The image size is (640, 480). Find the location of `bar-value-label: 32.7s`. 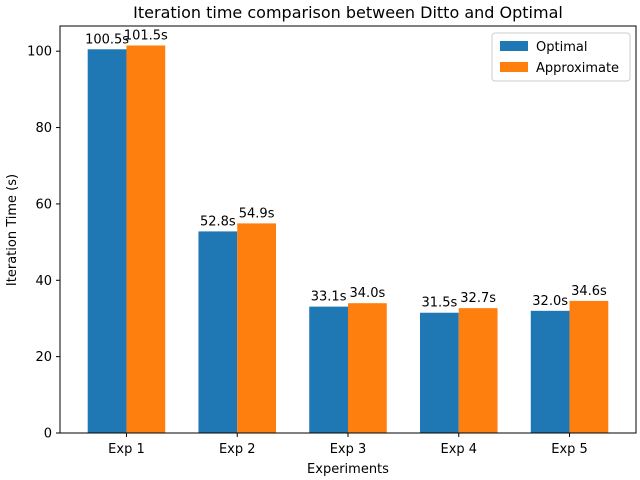

bar-value-label: 32.7s is located at coordinates (478, 298).